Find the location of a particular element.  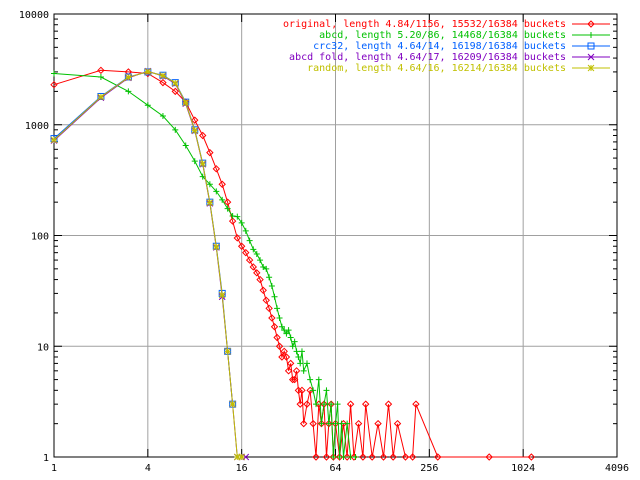

x-tick-label: 4 is located at coordinates (148, 468).